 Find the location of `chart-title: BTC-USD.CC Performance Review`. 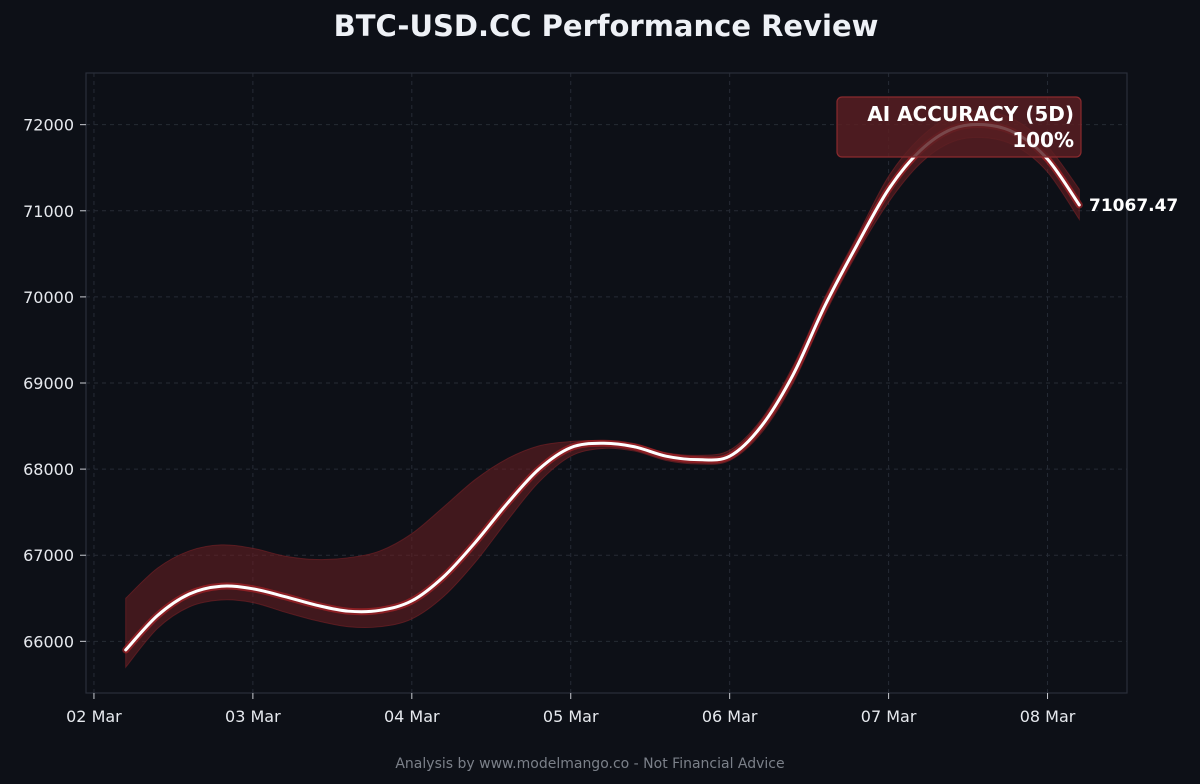

chart-title: BTC-USD.CC Performance Review is located at coordinates (606, 26).